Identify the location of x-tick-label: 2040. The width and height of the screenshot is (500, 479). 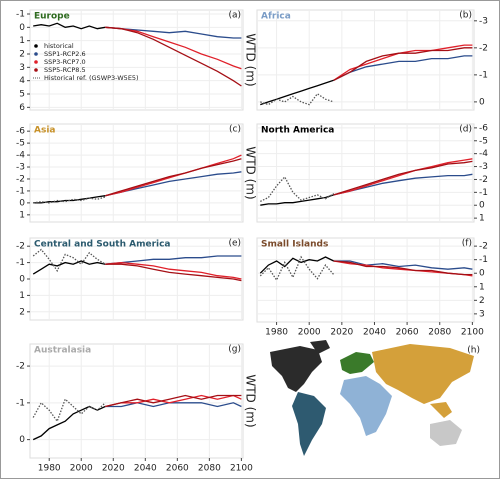
(145, 469).